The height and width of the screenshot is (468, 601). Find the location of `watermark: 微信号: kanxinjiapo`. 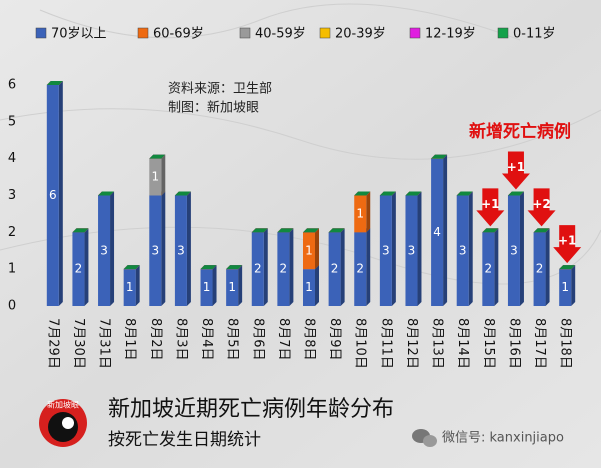

watermark: 微信号: kanxinjiapo is located at coordinates (503, 438).